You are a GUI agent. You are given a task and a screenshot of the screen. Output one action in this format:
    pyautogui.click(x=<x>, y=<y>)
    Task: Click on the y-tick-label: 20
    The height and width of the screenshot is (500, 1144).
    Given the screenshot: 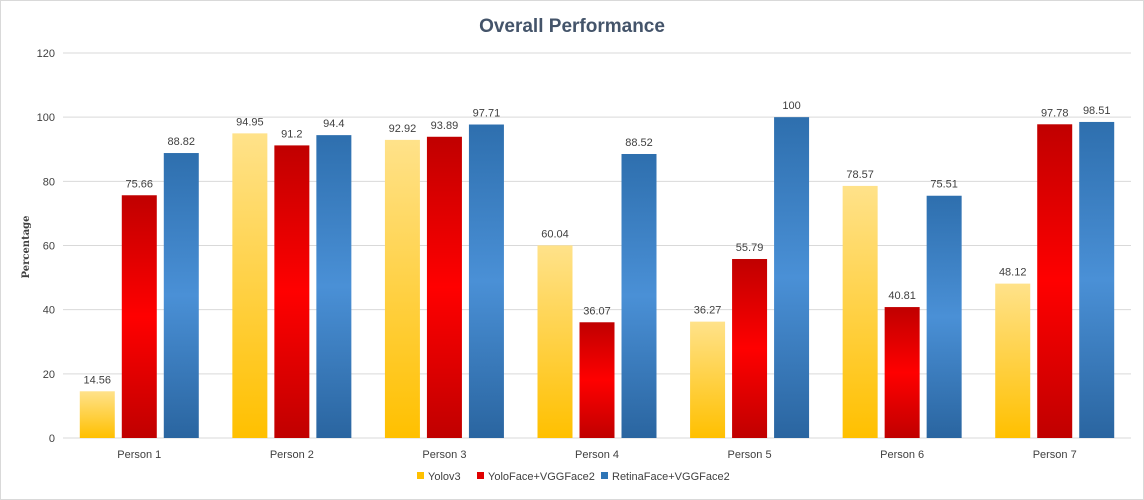 What is the action you would take?
    pyautogui.click(x=49, y=375)
    